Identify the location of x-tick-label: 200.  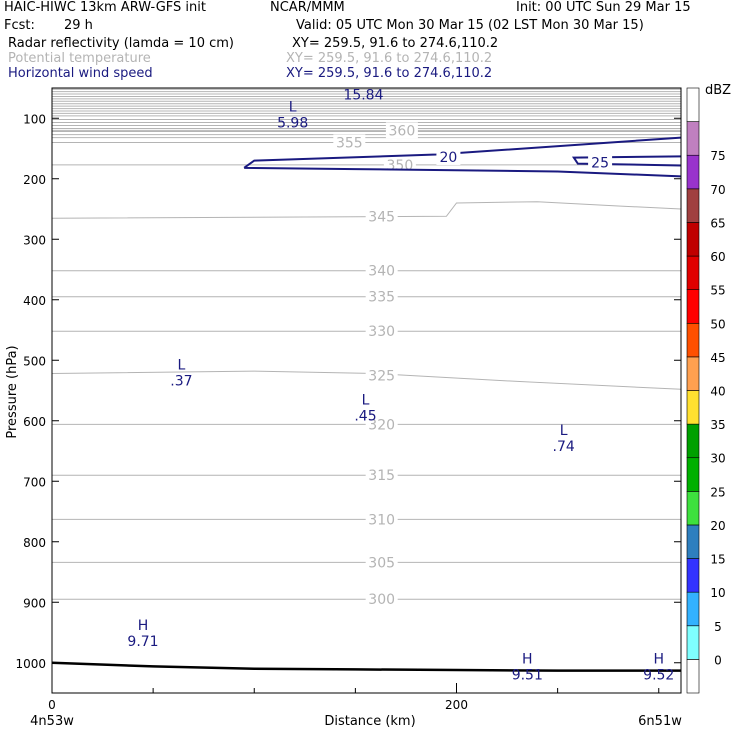
(456, 705).